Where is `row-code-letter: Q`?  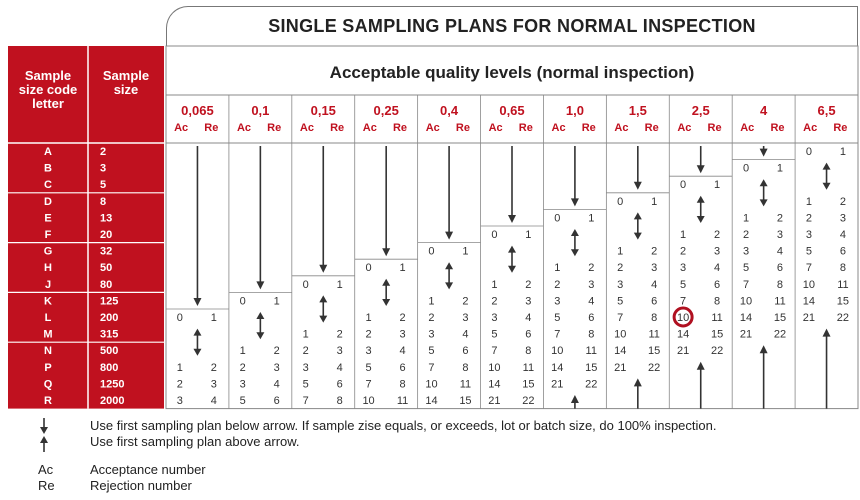
row-code-letter: Q is located at coordinates (48, 384).